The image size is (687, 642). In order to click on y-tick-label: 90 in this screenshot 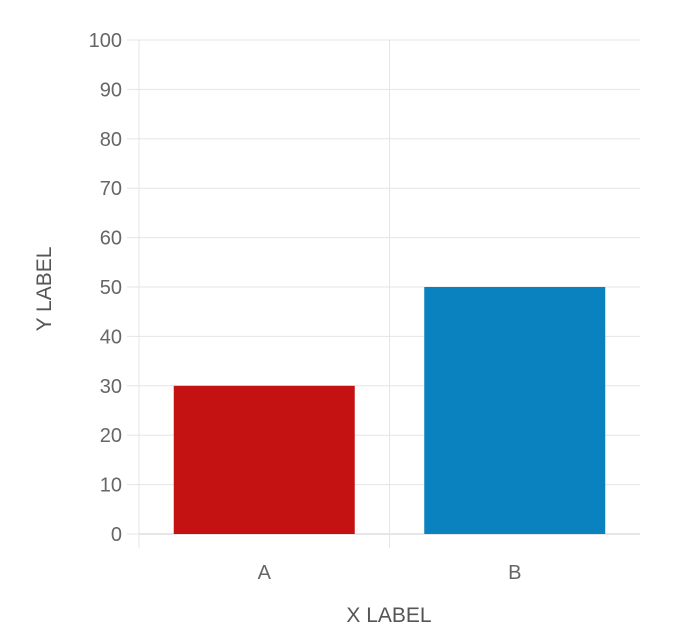, I will do `click(111, 90)`.